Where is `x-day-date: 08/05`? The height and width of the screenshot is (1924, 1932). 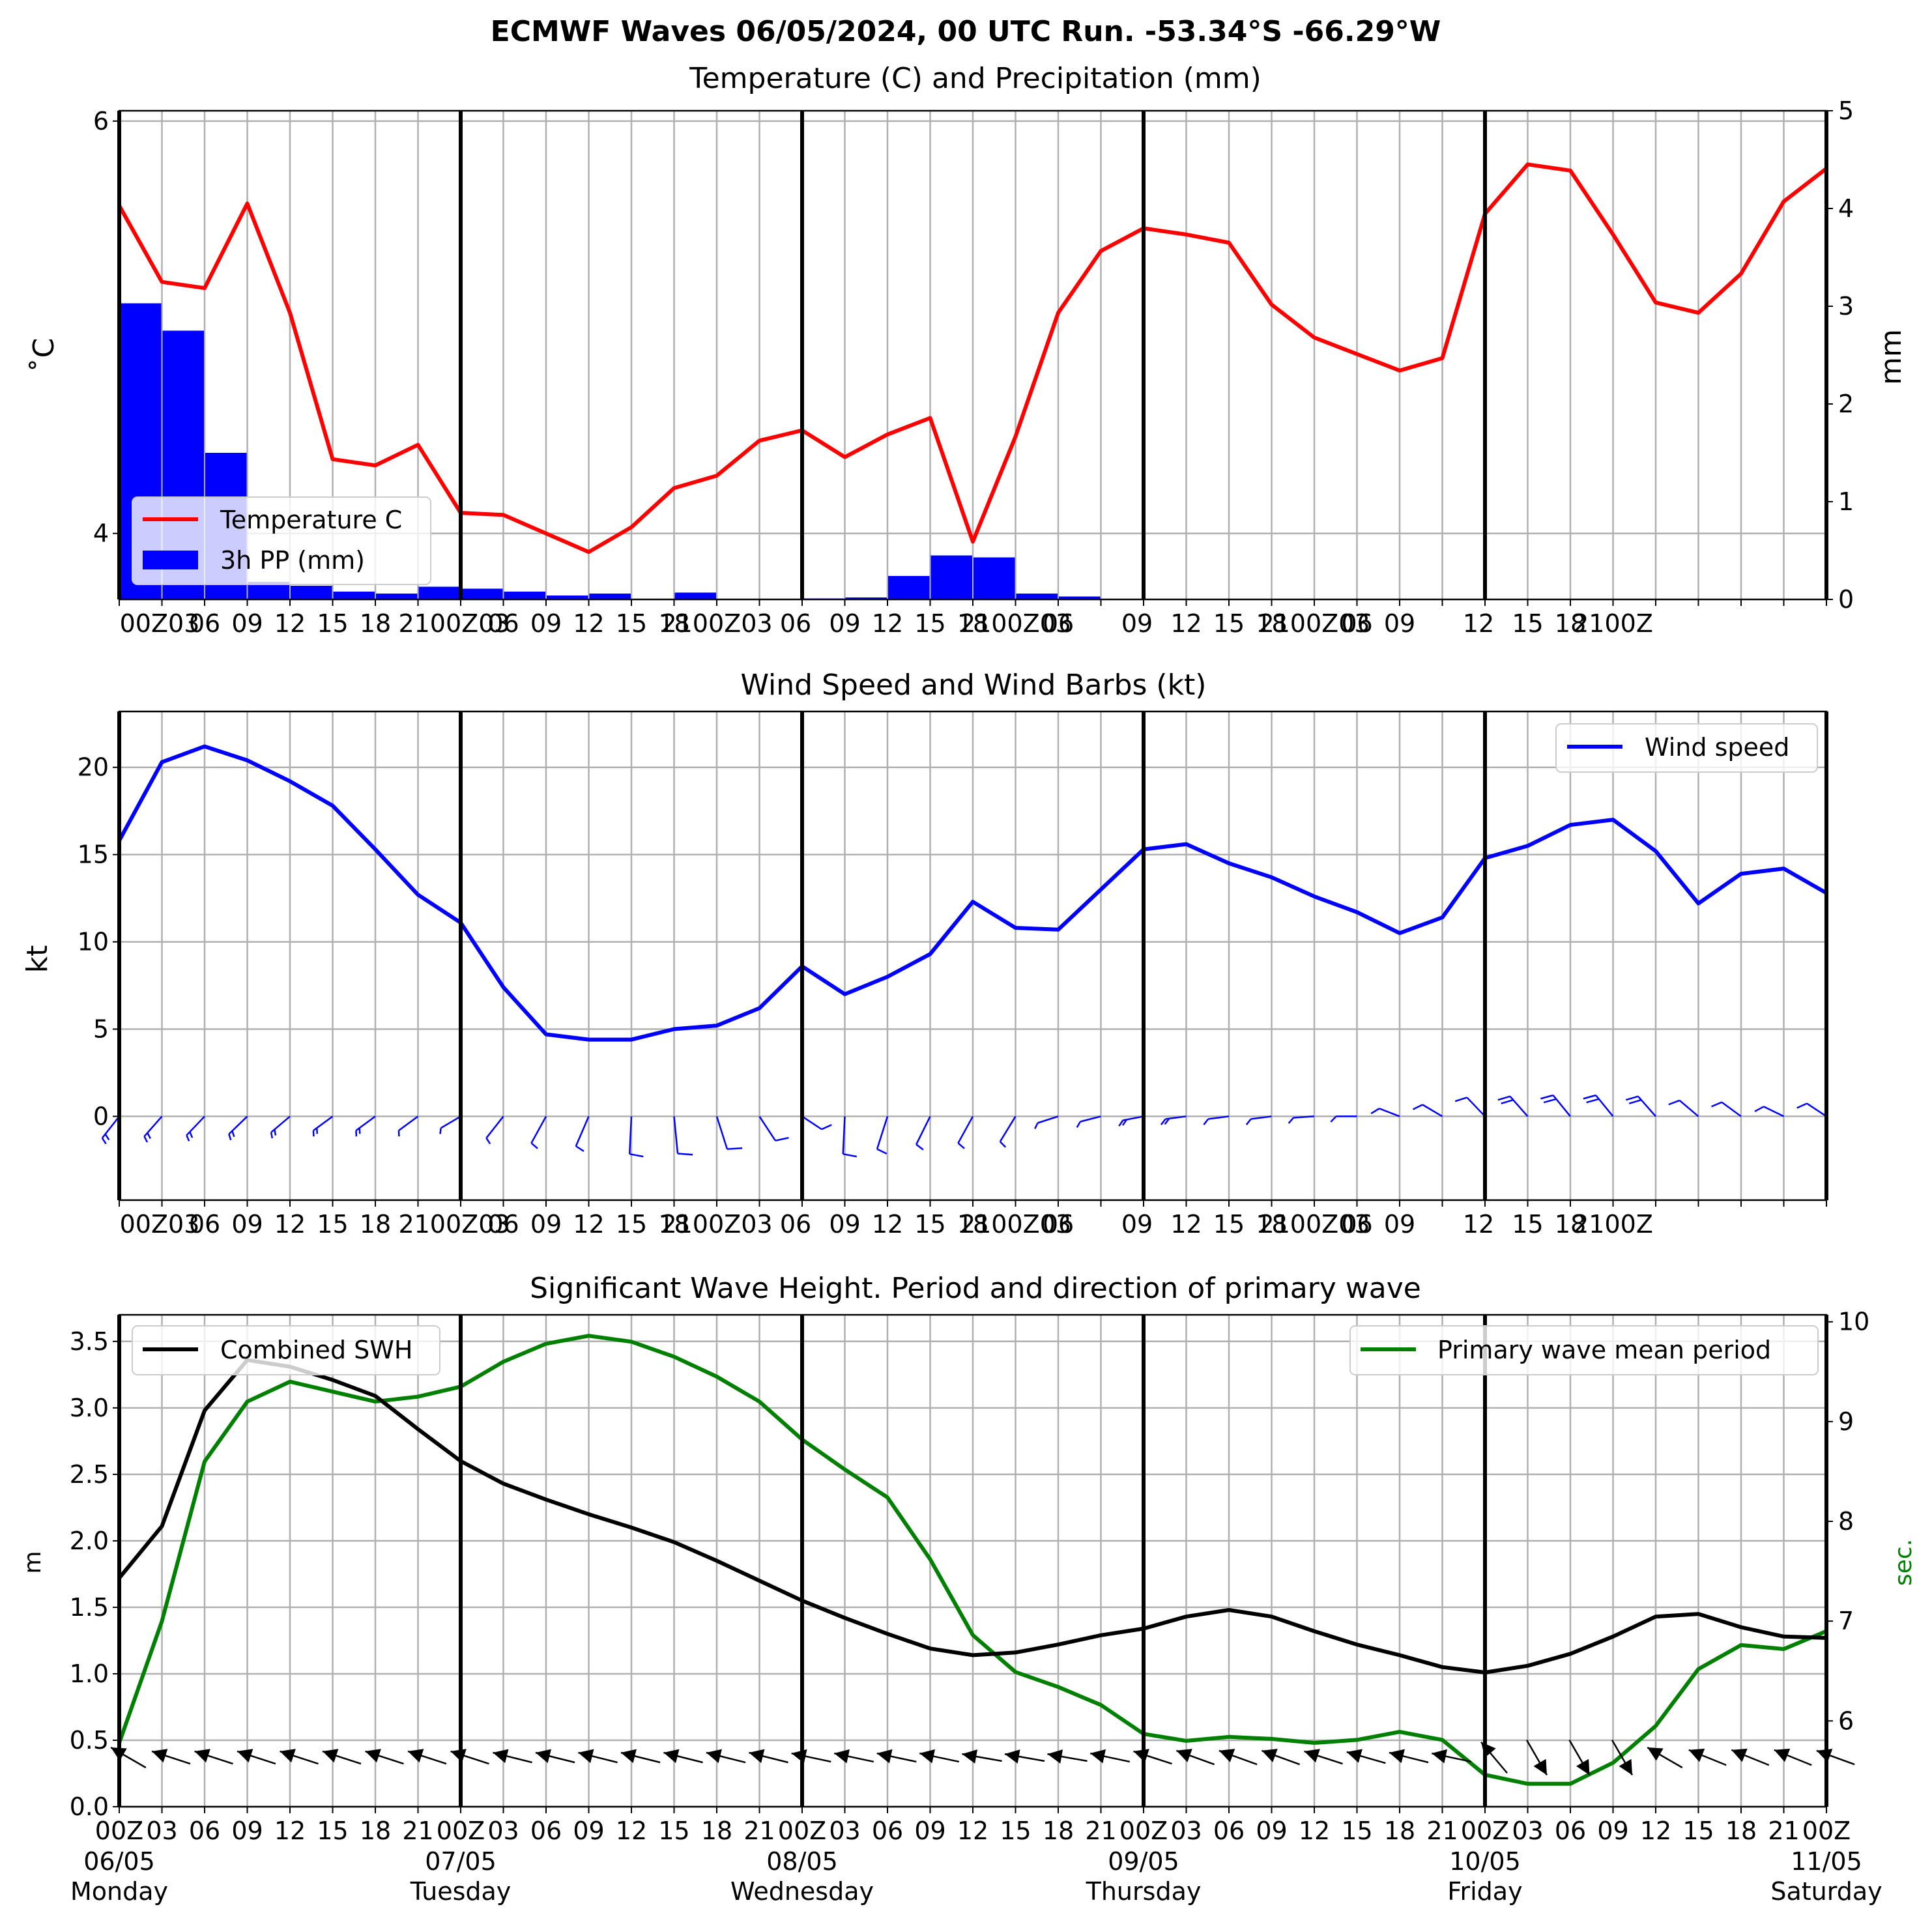
x-day-date: 08/05 is located at coordinates (802, 1861).